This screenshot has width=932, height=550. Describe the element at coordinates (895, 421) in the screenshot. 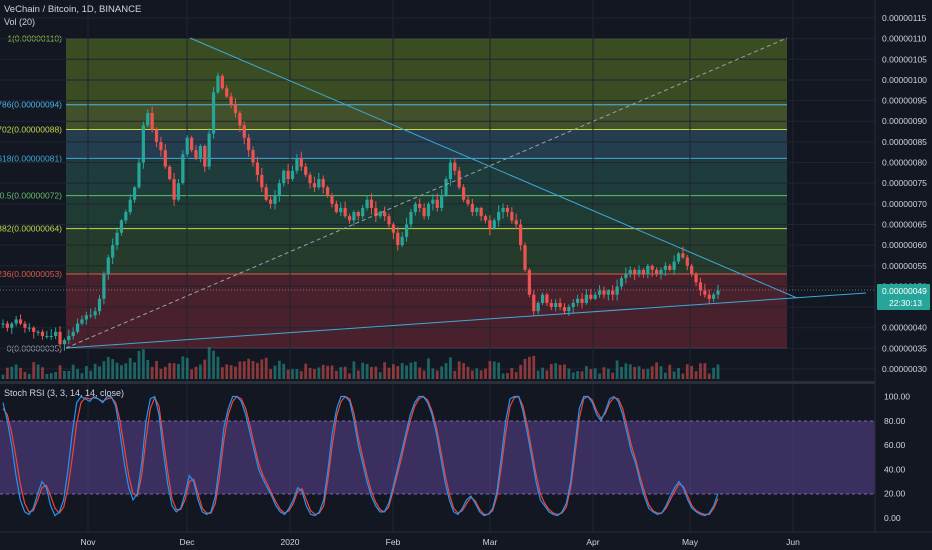

I see `rsi-tick-label: 80.00` at that location.